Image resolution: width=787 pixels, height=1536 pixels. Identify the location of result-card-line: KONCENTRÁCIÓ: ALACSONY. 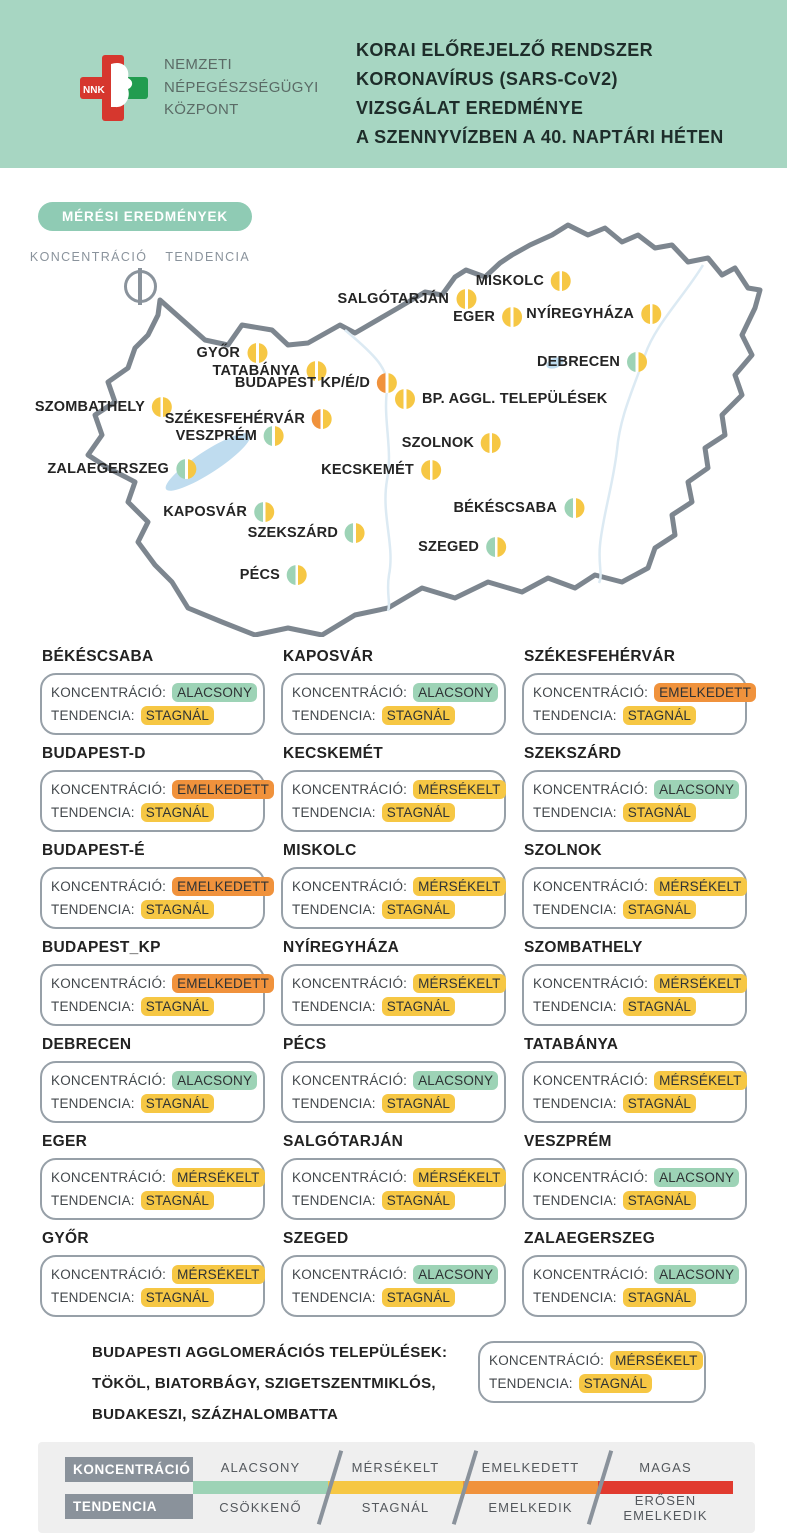
(395, 1080).